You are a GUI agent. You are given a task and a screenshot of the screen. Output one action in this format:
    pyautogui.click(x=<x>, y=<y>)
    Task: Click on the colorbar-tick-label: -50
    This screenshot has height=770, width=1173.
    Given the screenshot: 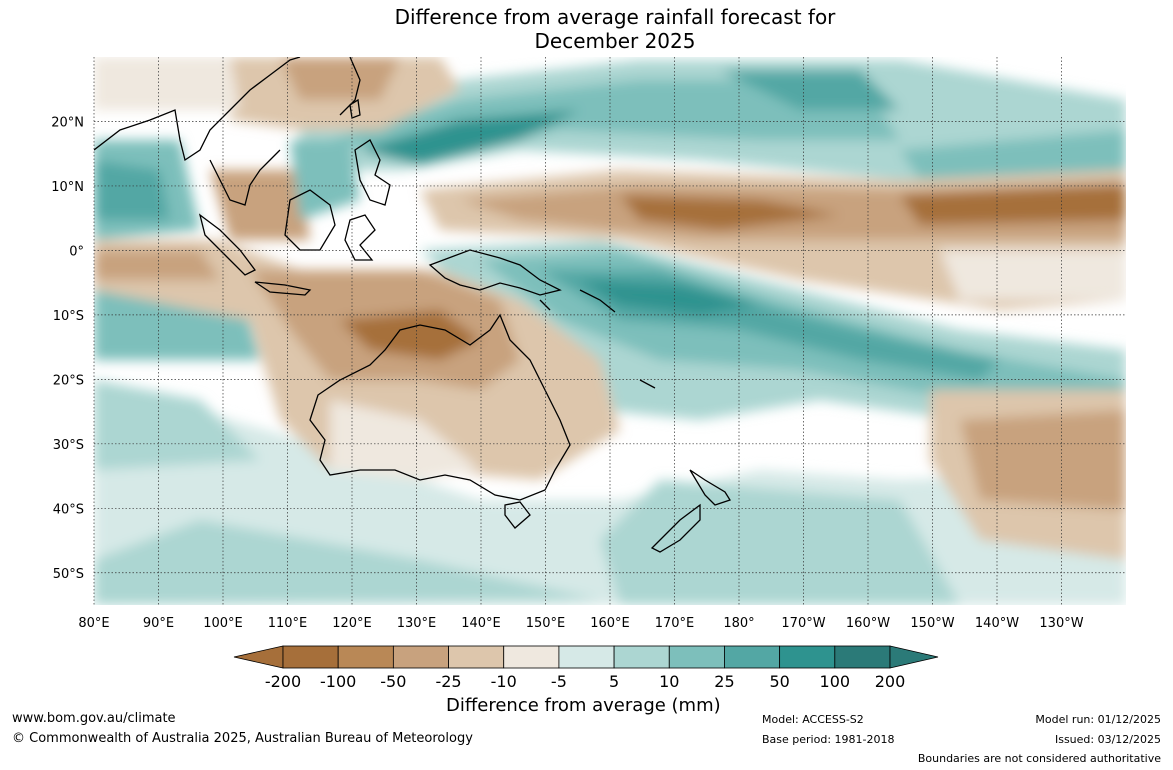 What is the action you would take?
    pyautogui.click(x=393, y=681)
    